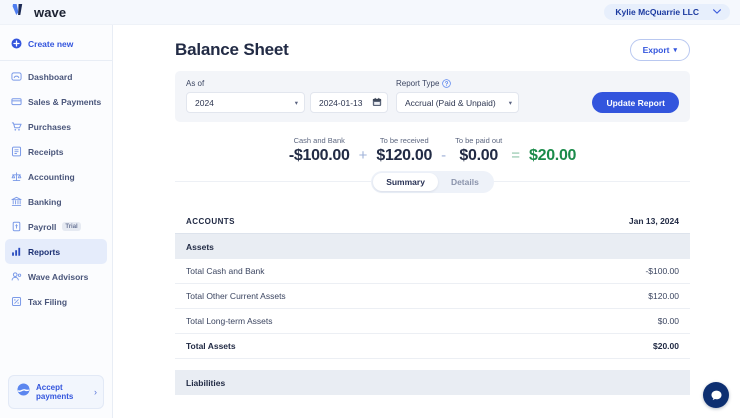 The image size is (740, 418). What do you see at coordinates (50, 12) in the screenshot?
I see `wave-logo-text: wave` at bounding box center [50, 12].